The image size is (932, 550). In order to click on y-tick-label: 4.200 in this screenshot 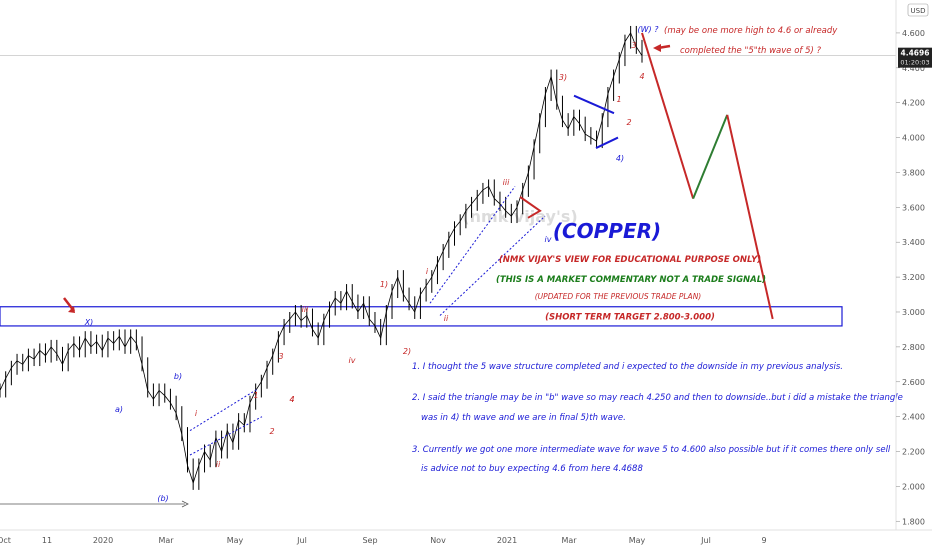, I will do `click(913, 103)`.